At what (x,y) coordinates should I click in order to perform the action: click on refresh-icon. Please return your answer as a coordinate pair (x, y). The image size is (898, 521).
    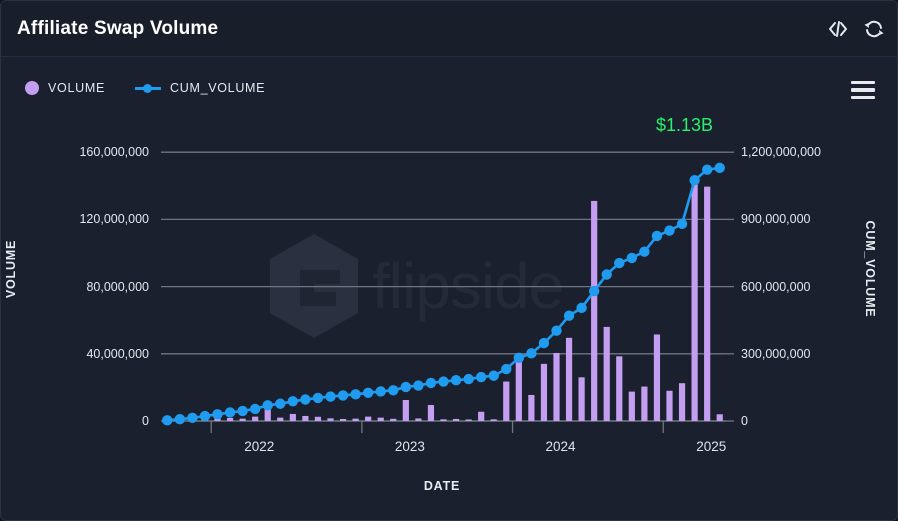
    Looking at the image, I should click on (874, 29).